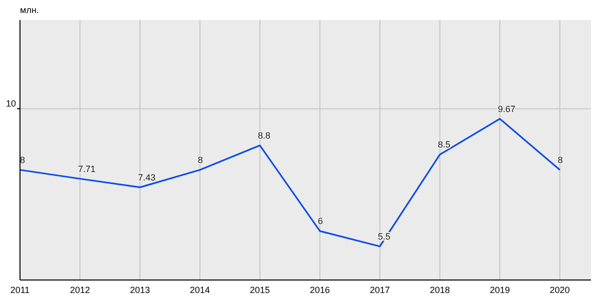 Image resolution: width=600 pixels, height=300 pixels. Describe the element at coordinates (264, 135) in the screenshot. I see `data-label: 8.8` at that location.